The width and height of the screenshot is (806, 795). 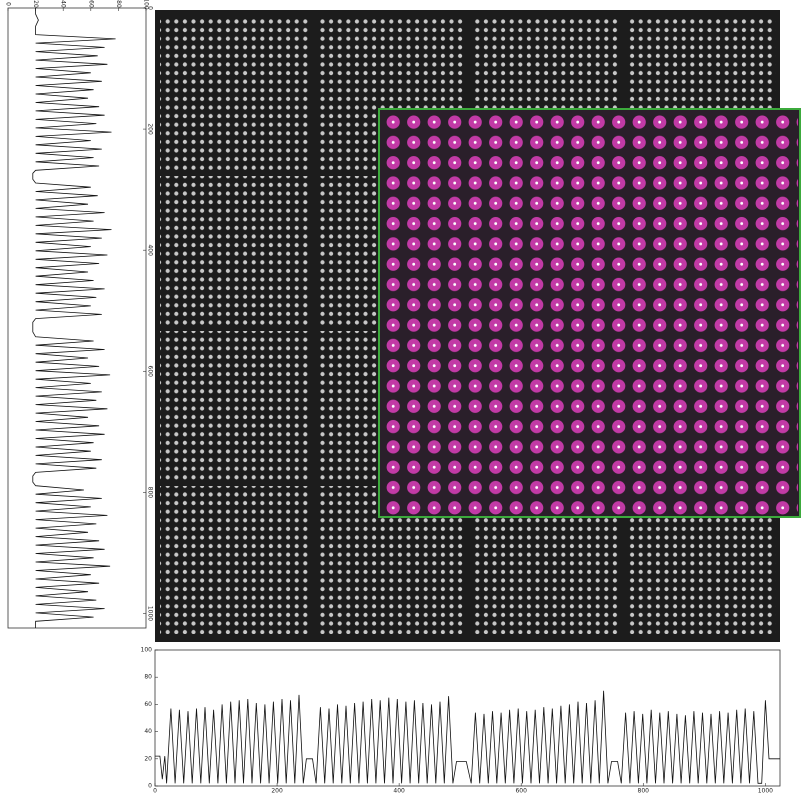 I want to click on plot-frame, so click(x=77, y=318).